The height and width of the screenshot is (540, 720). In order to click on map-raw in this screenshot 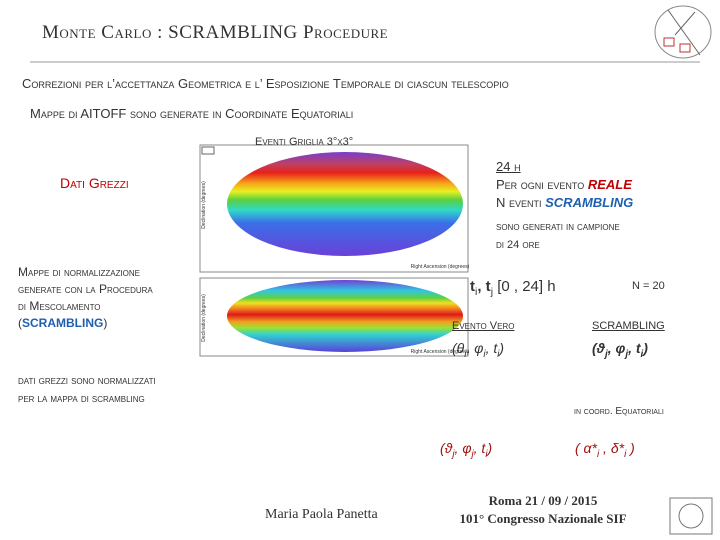, I will do `click(334, 208)`.